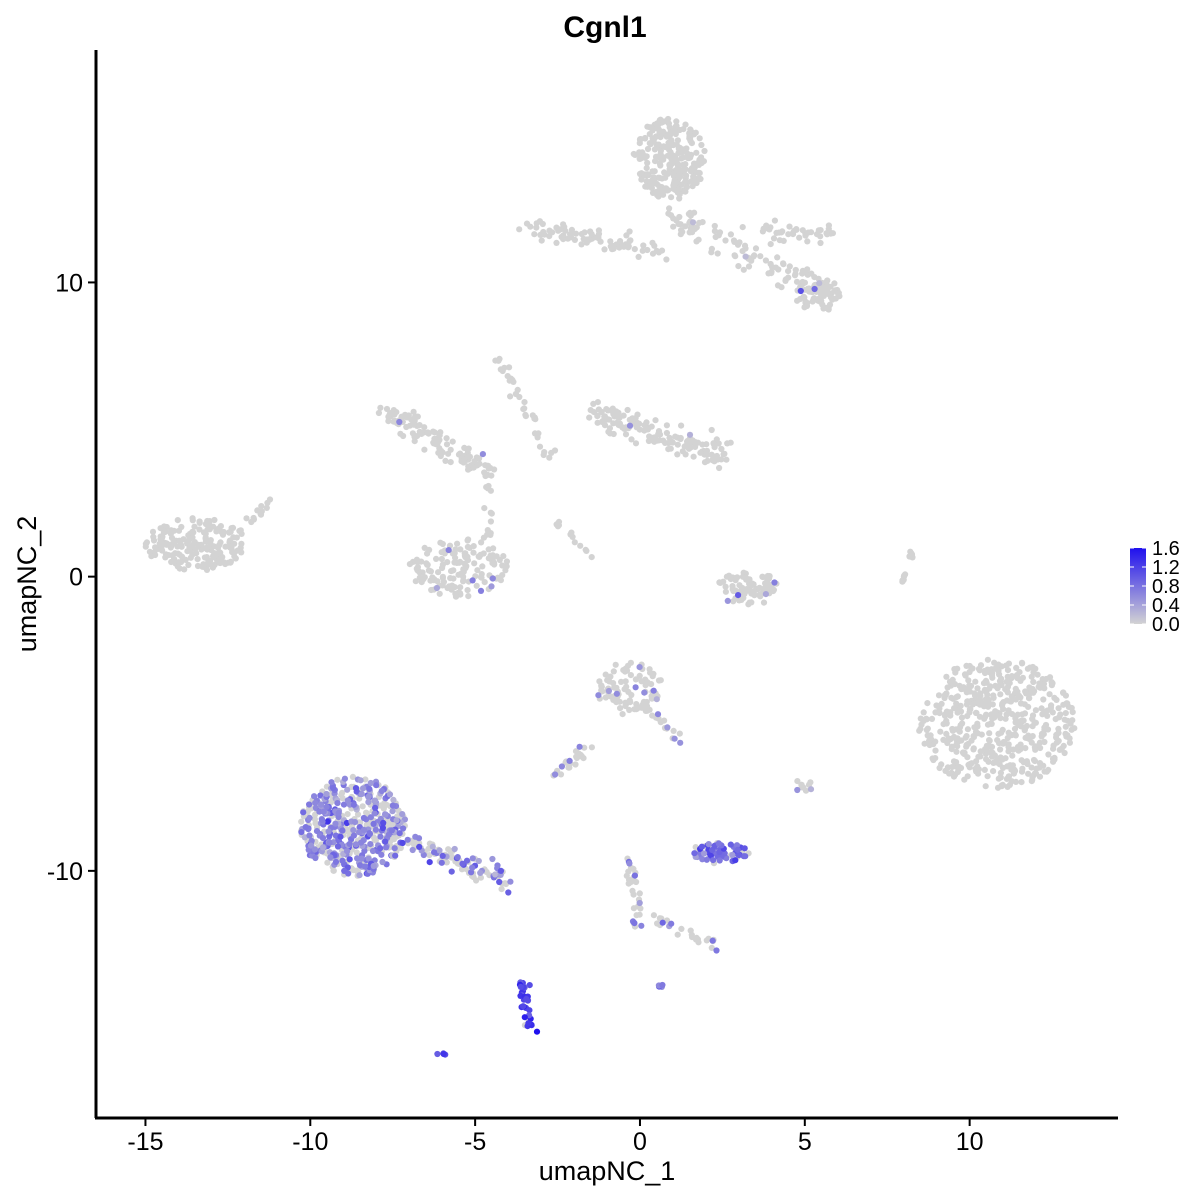 This screenshot has height=1200, width=1200. I want to click on colorbar-tick-label: 0.0, so click(1166, 625).